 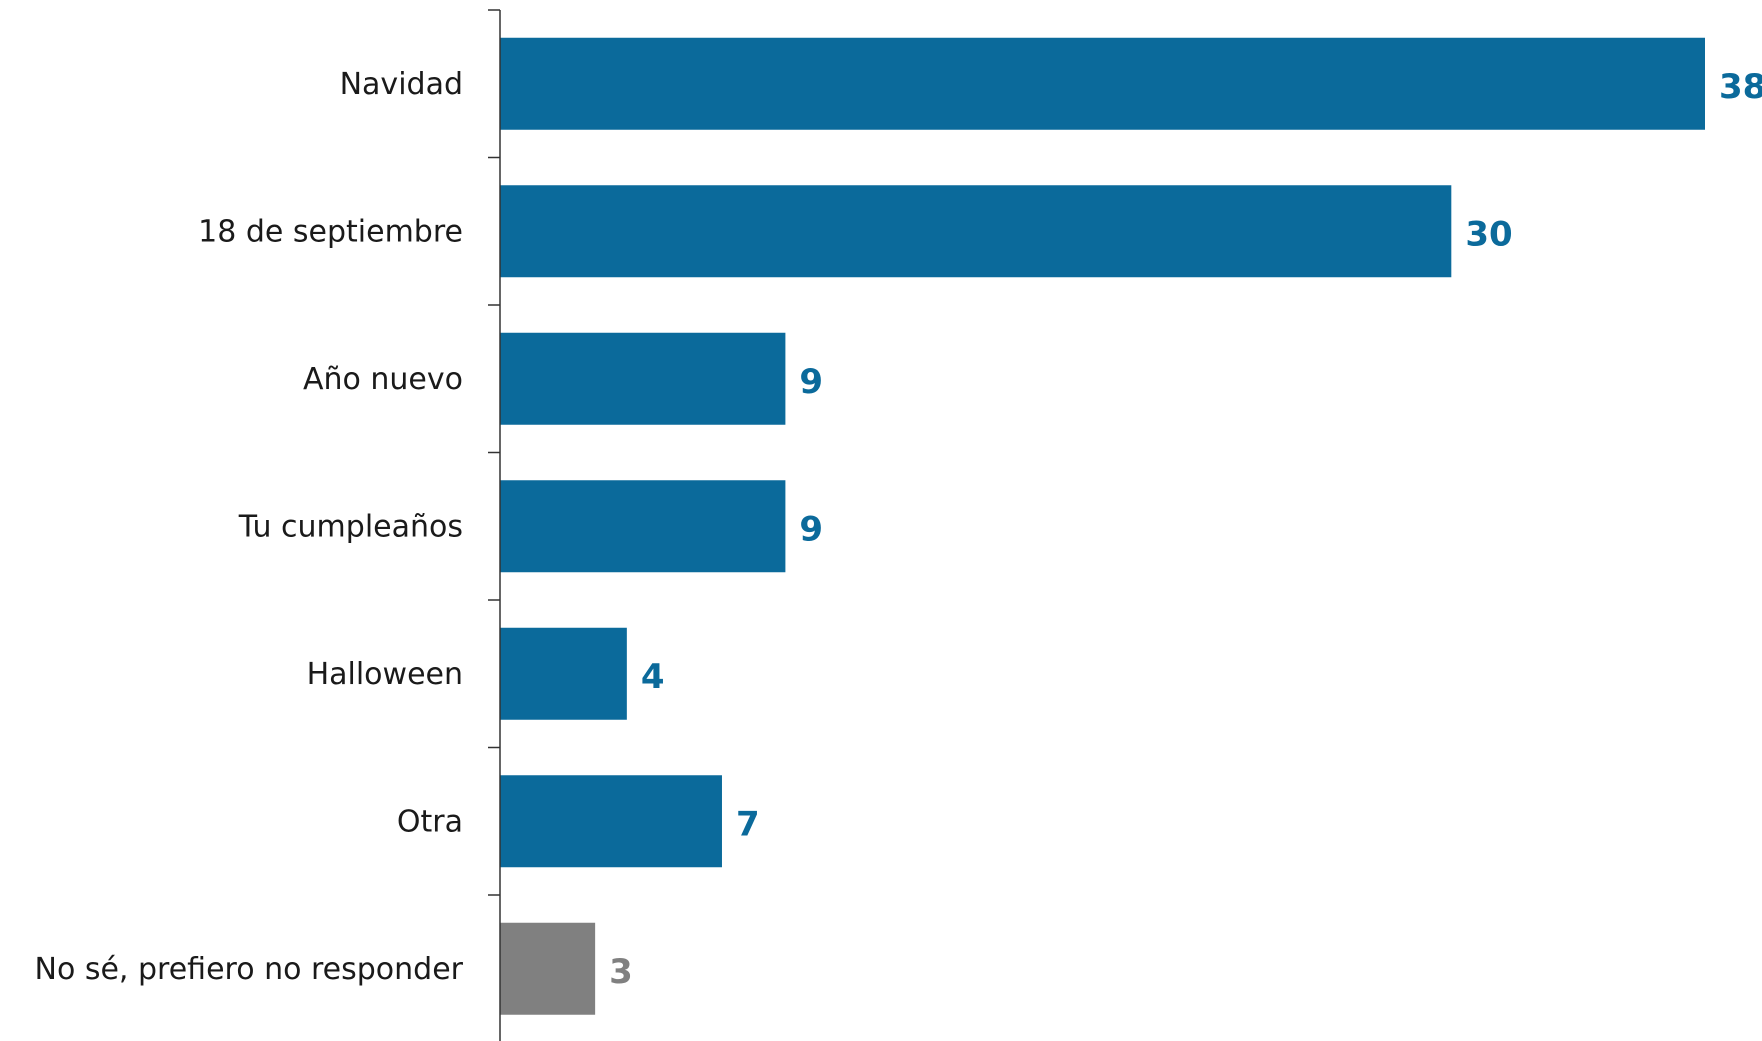 What do you see at coordinates (653, 677) in the screenshot?
I see `value-label: 4` at bounding box center [653, 677].